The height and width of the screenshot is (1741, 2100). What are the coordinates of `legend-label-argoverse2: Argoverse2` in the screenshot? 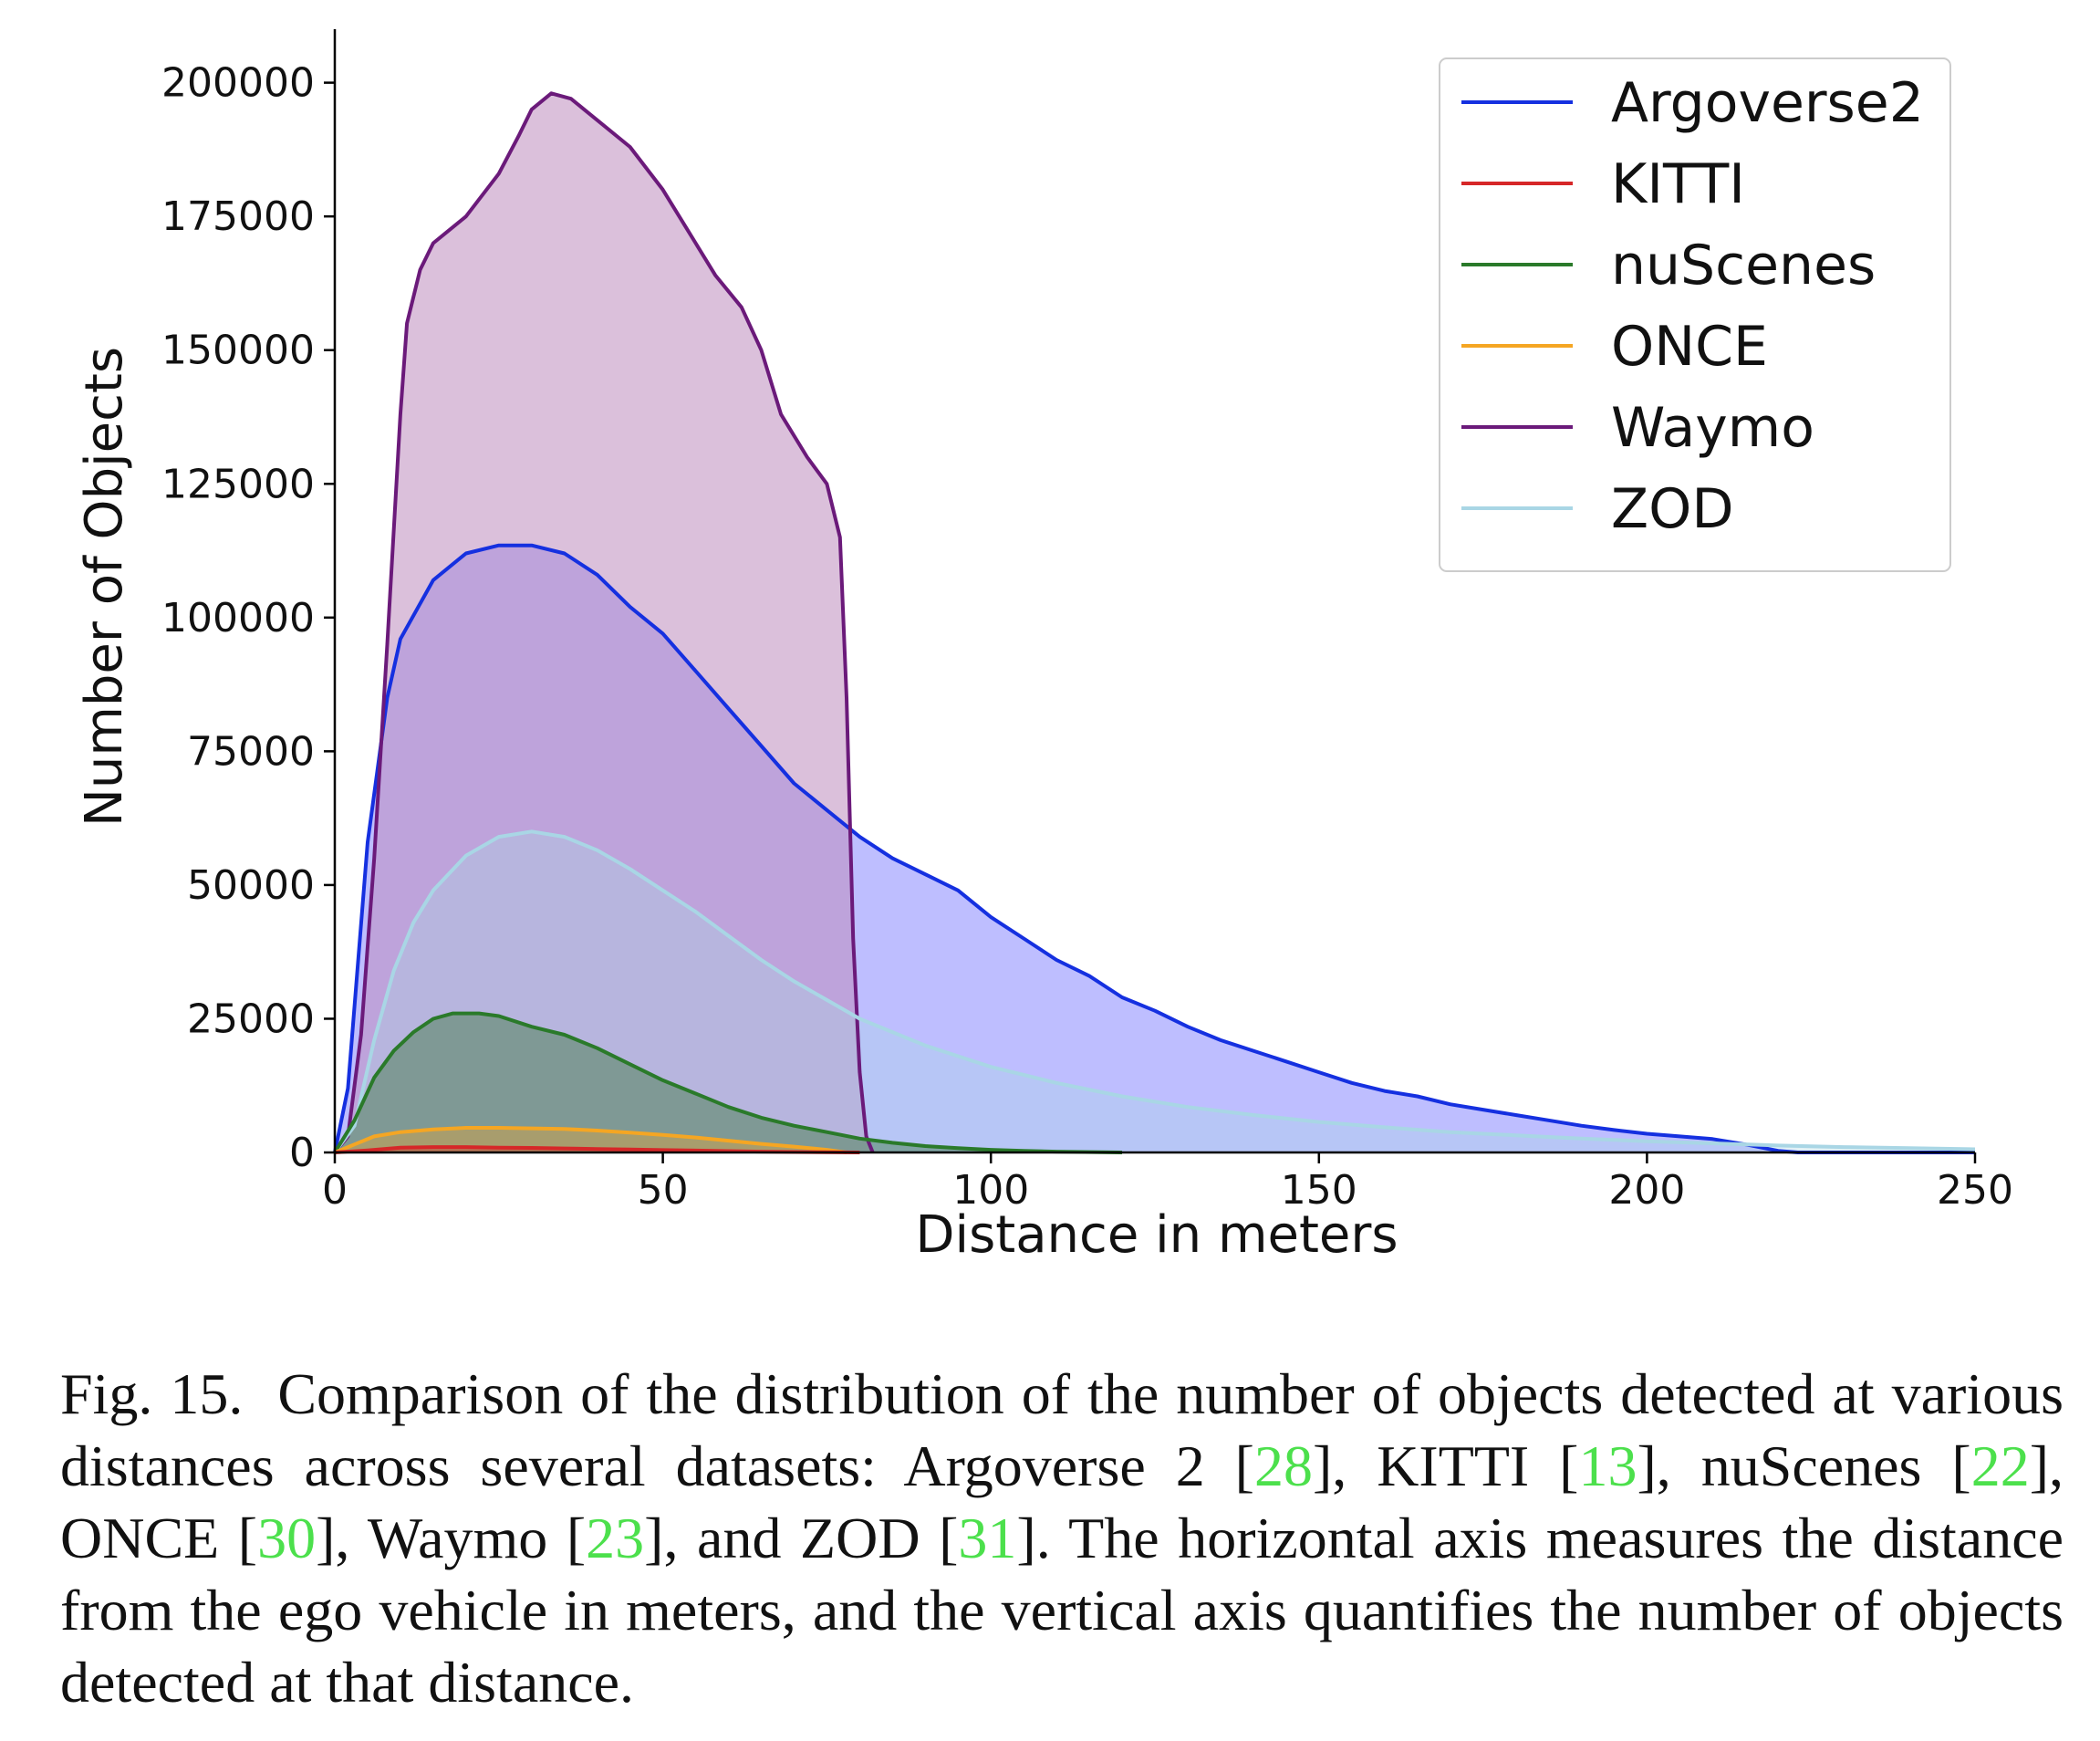 It's located at (1767, 103).